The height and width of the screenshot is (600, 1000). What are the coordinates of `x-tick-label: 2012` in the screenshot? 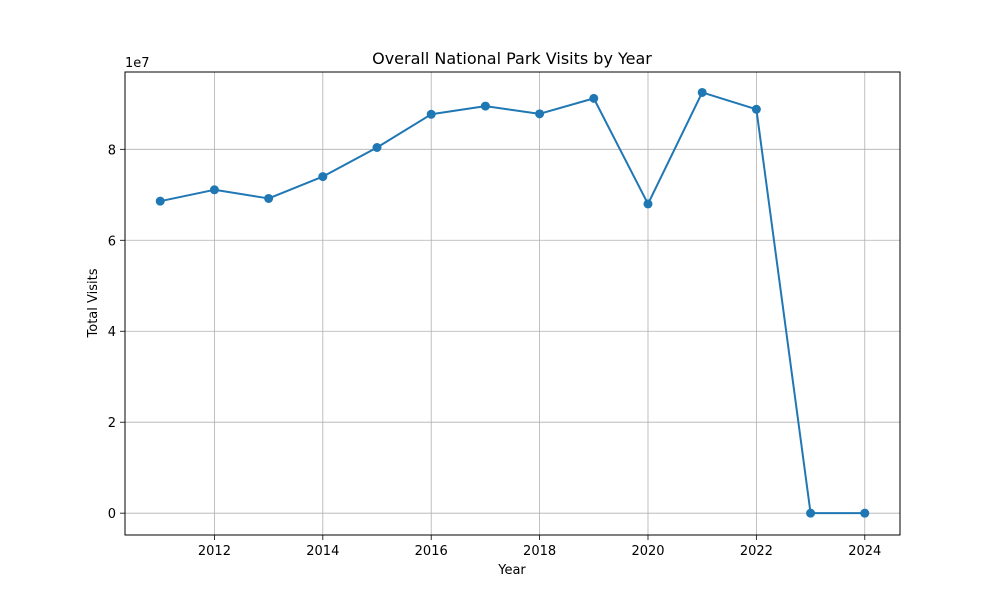 It's located at (214, 551).